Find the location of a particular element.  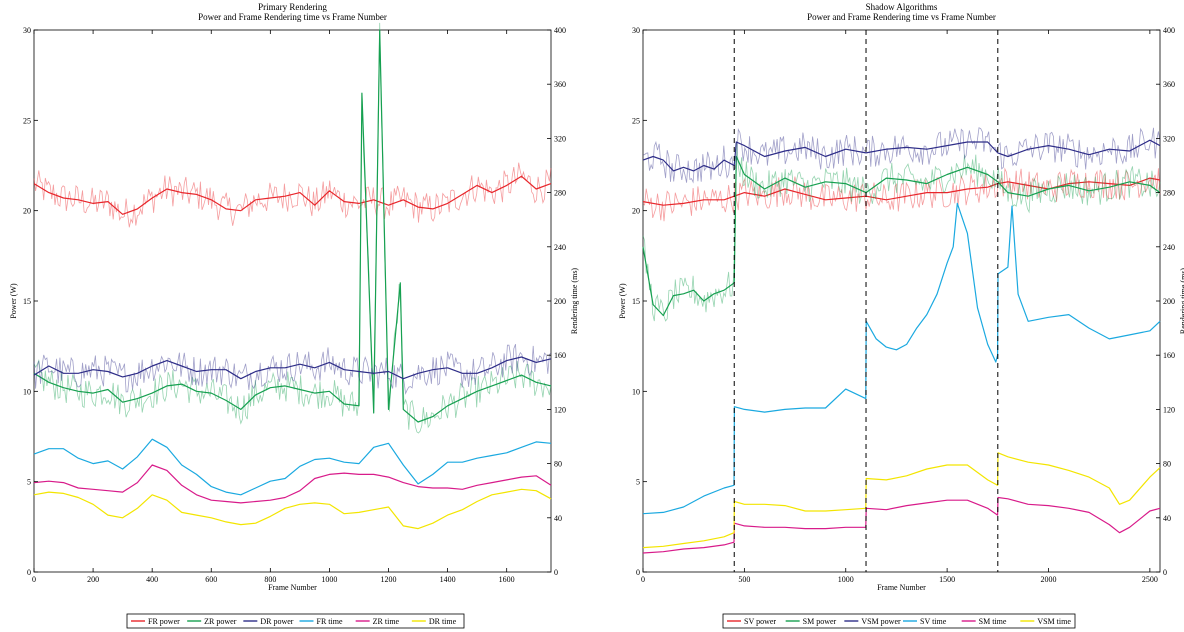

legend-label: ZR time is located at coordinates (386, 621).